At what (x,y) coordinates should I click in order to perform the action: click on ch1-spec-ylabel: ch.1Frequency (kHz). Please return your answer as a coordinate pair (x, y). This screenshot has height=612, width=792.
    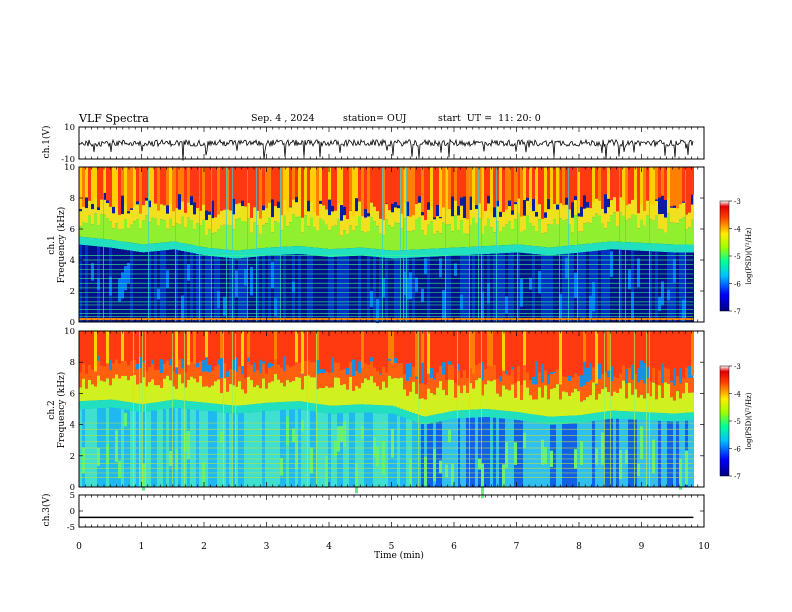
    Looking at the image, I should click on (57, 245).